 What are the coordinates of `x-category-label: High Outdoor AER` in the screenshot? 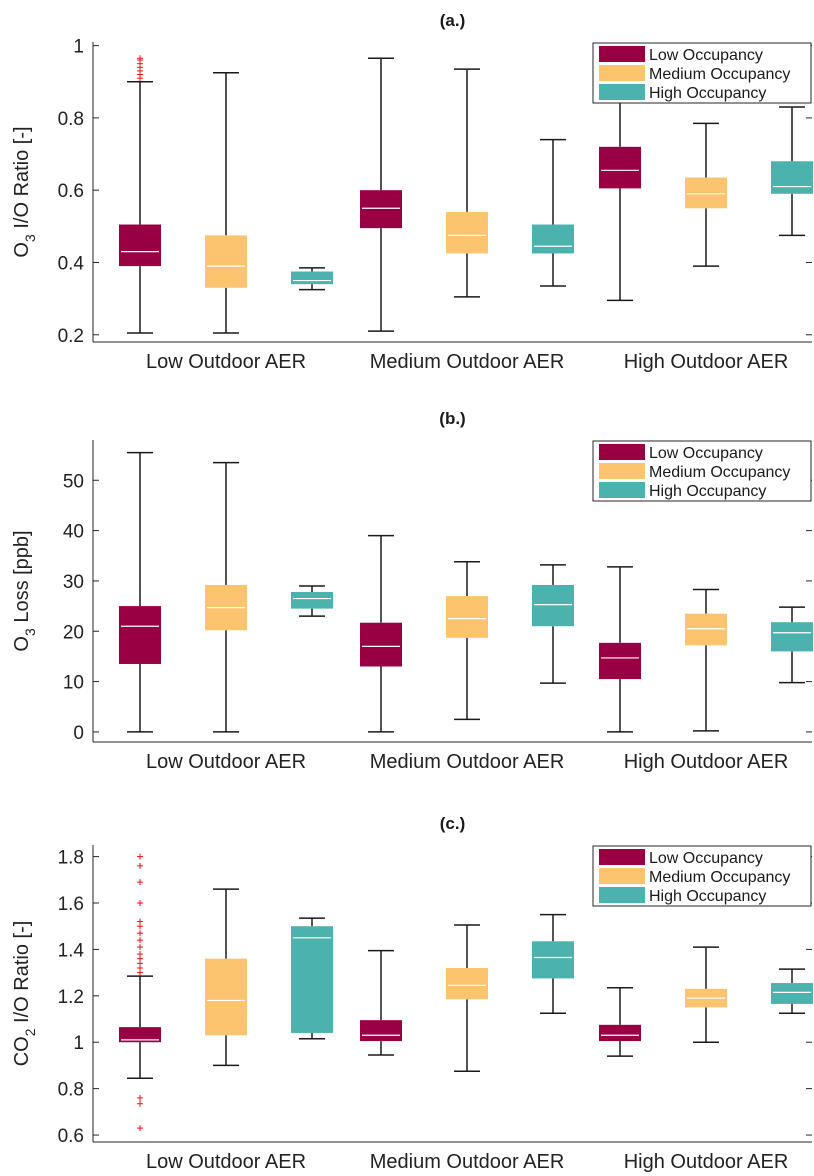 It's located at (706, 362).